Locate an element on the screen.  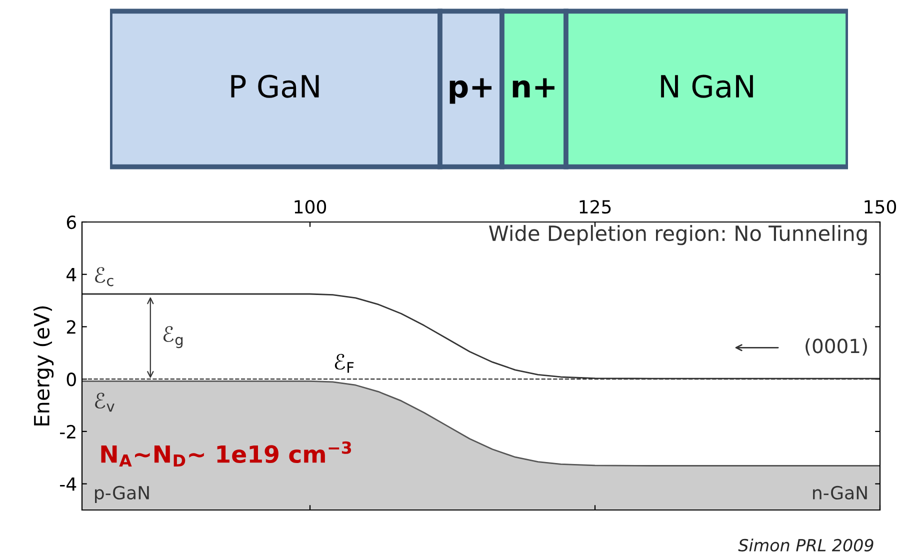
annotation: Wide Depletion region: No Tunneling is located at coordinates (678, 235).